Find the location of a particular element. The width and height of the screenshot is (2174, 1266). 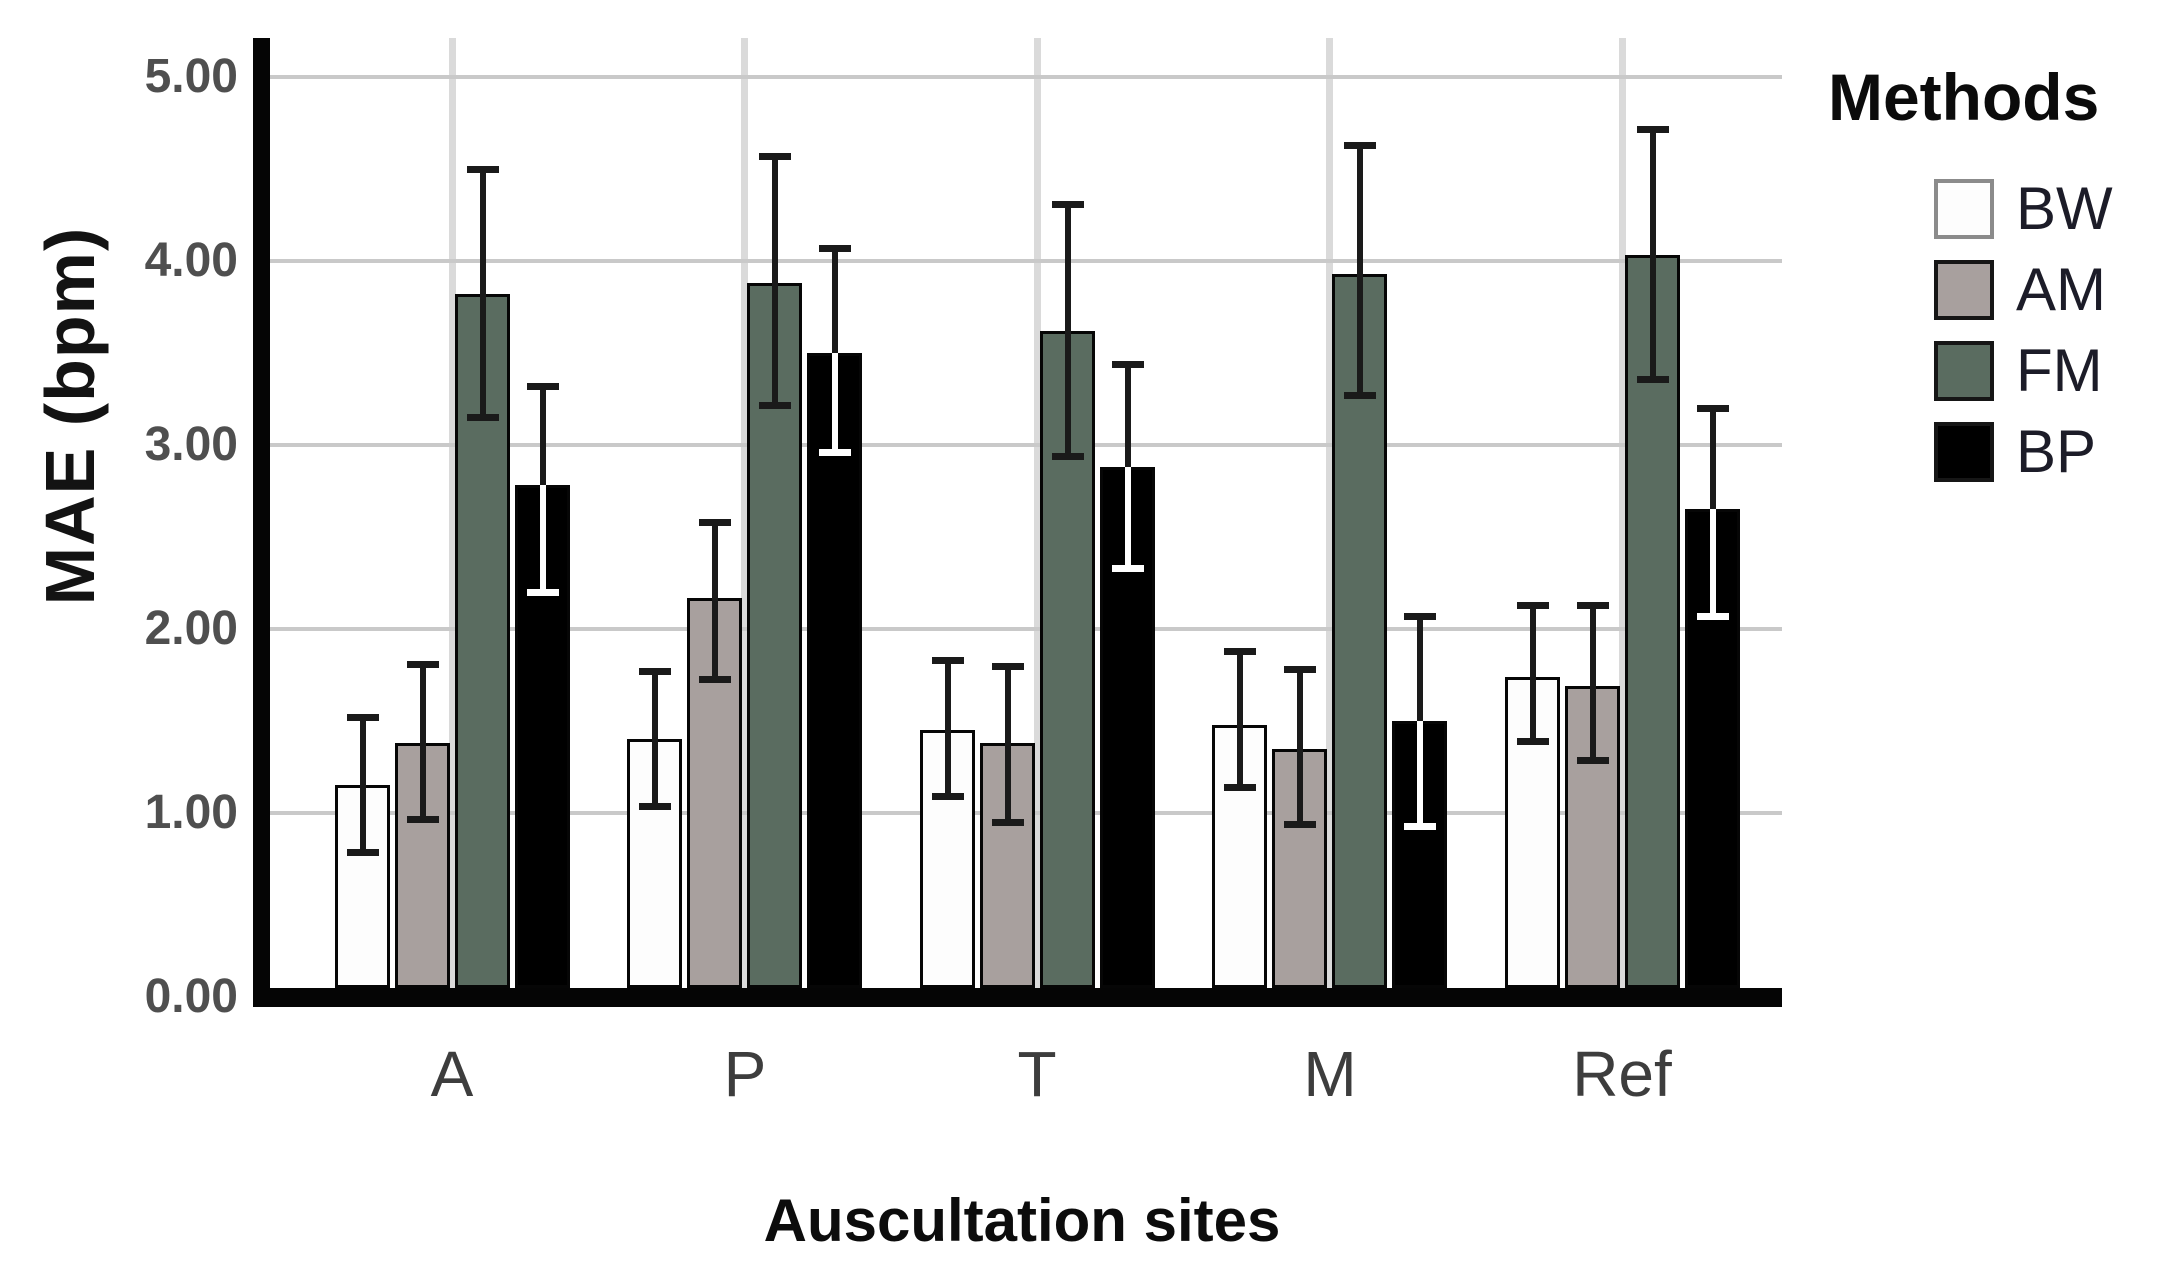

x-tick-label: Ref is located at coordinates (1622, 1074).